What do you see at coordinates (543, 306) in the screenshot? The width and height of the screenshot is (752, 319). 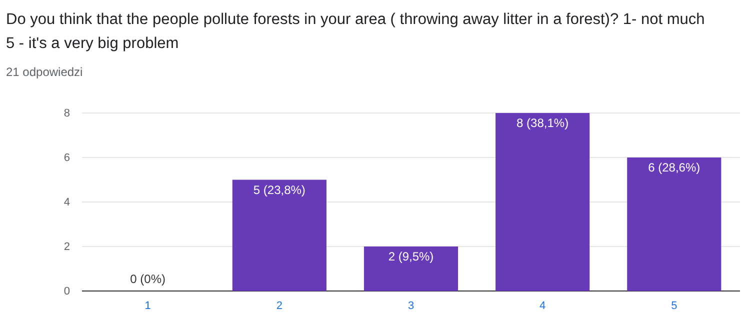 I see `x-tick-label: 4` at bounding box center [543, 306].